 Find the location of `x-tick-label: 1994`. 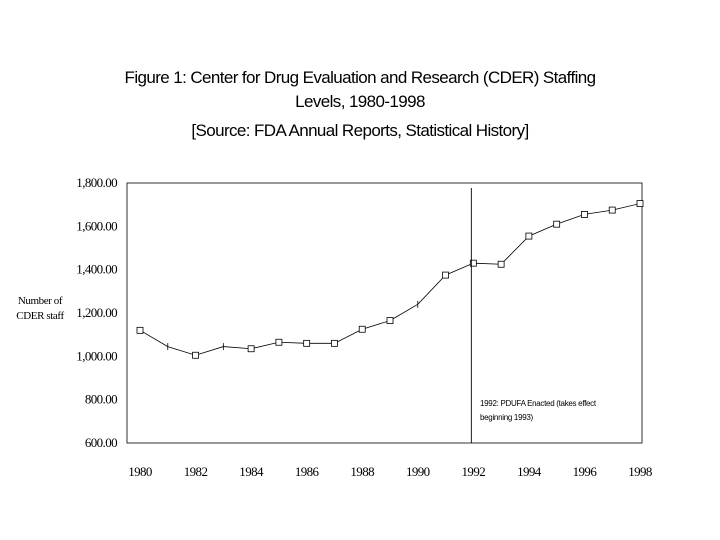

x-tick-label: 1994 is located at coordinates (529, 471).